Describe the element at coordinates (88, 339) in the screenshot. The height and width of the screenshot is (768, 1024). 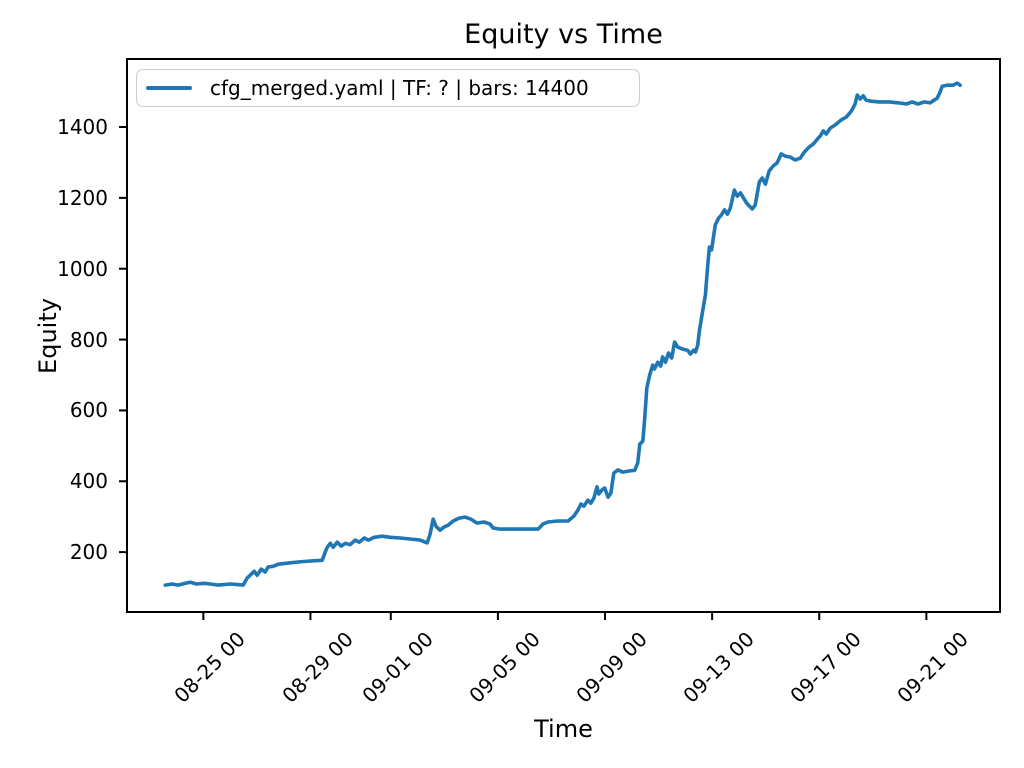
I see `y-tick-label: 800` at that location.